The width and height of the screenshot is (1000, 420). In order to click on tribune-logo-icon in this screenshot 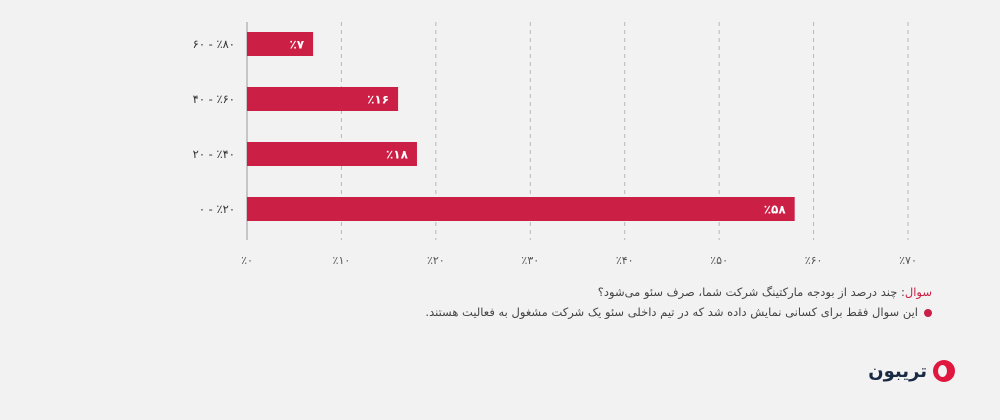, I will do `click(944, 371)`.